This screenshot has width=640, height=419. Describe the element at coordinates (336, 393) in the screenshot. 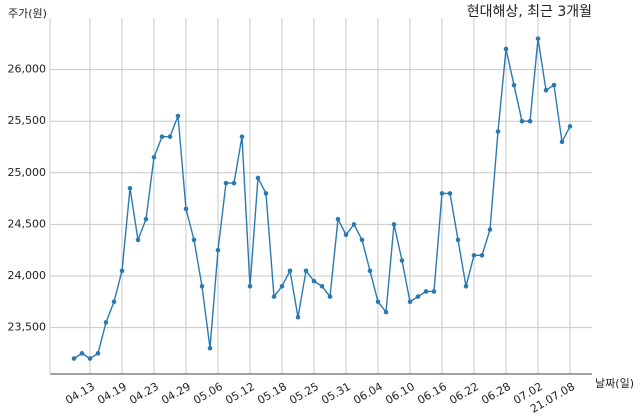

I see `x-tick-label: 05.31` at that location.